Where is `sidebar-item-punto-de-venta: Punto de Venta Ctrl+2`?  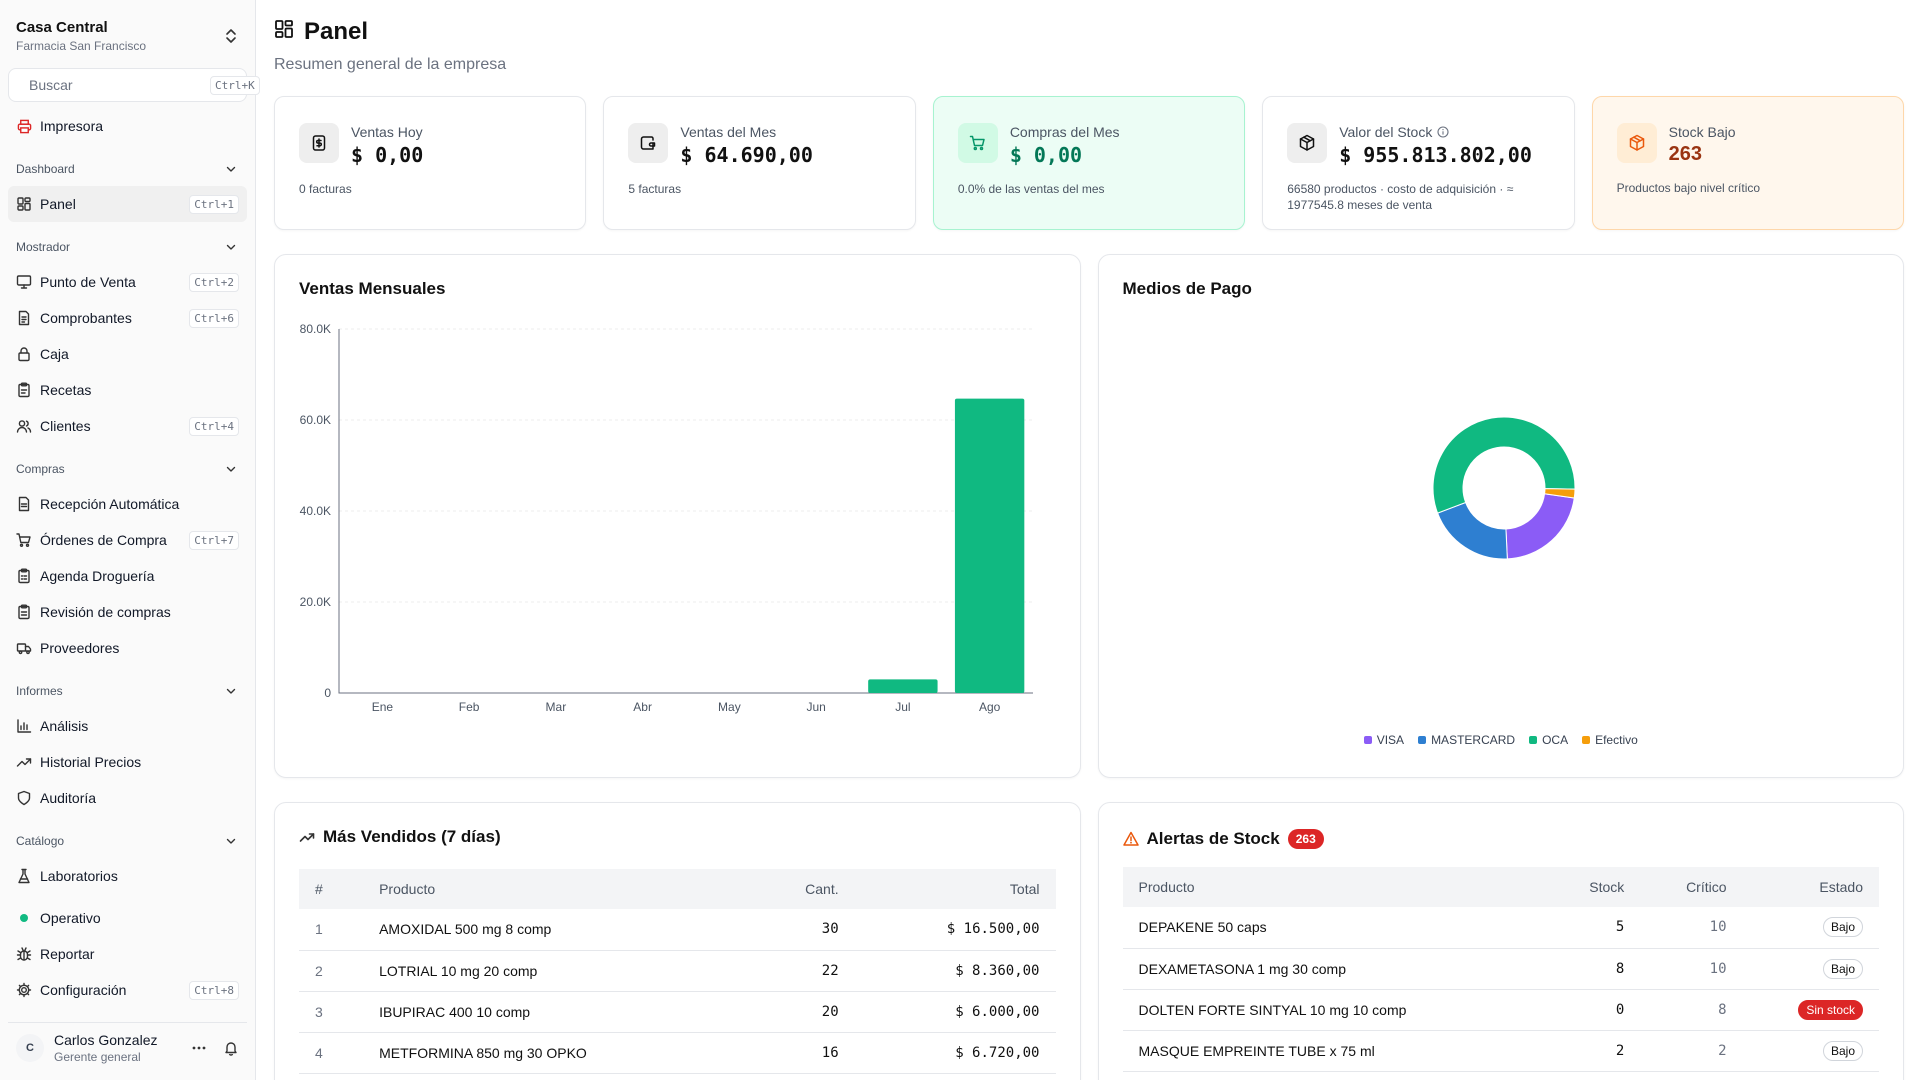 sidebar-item-punto-de-venta: Punto de Venta Ctrl+2 is located at coordinates (127, 282).